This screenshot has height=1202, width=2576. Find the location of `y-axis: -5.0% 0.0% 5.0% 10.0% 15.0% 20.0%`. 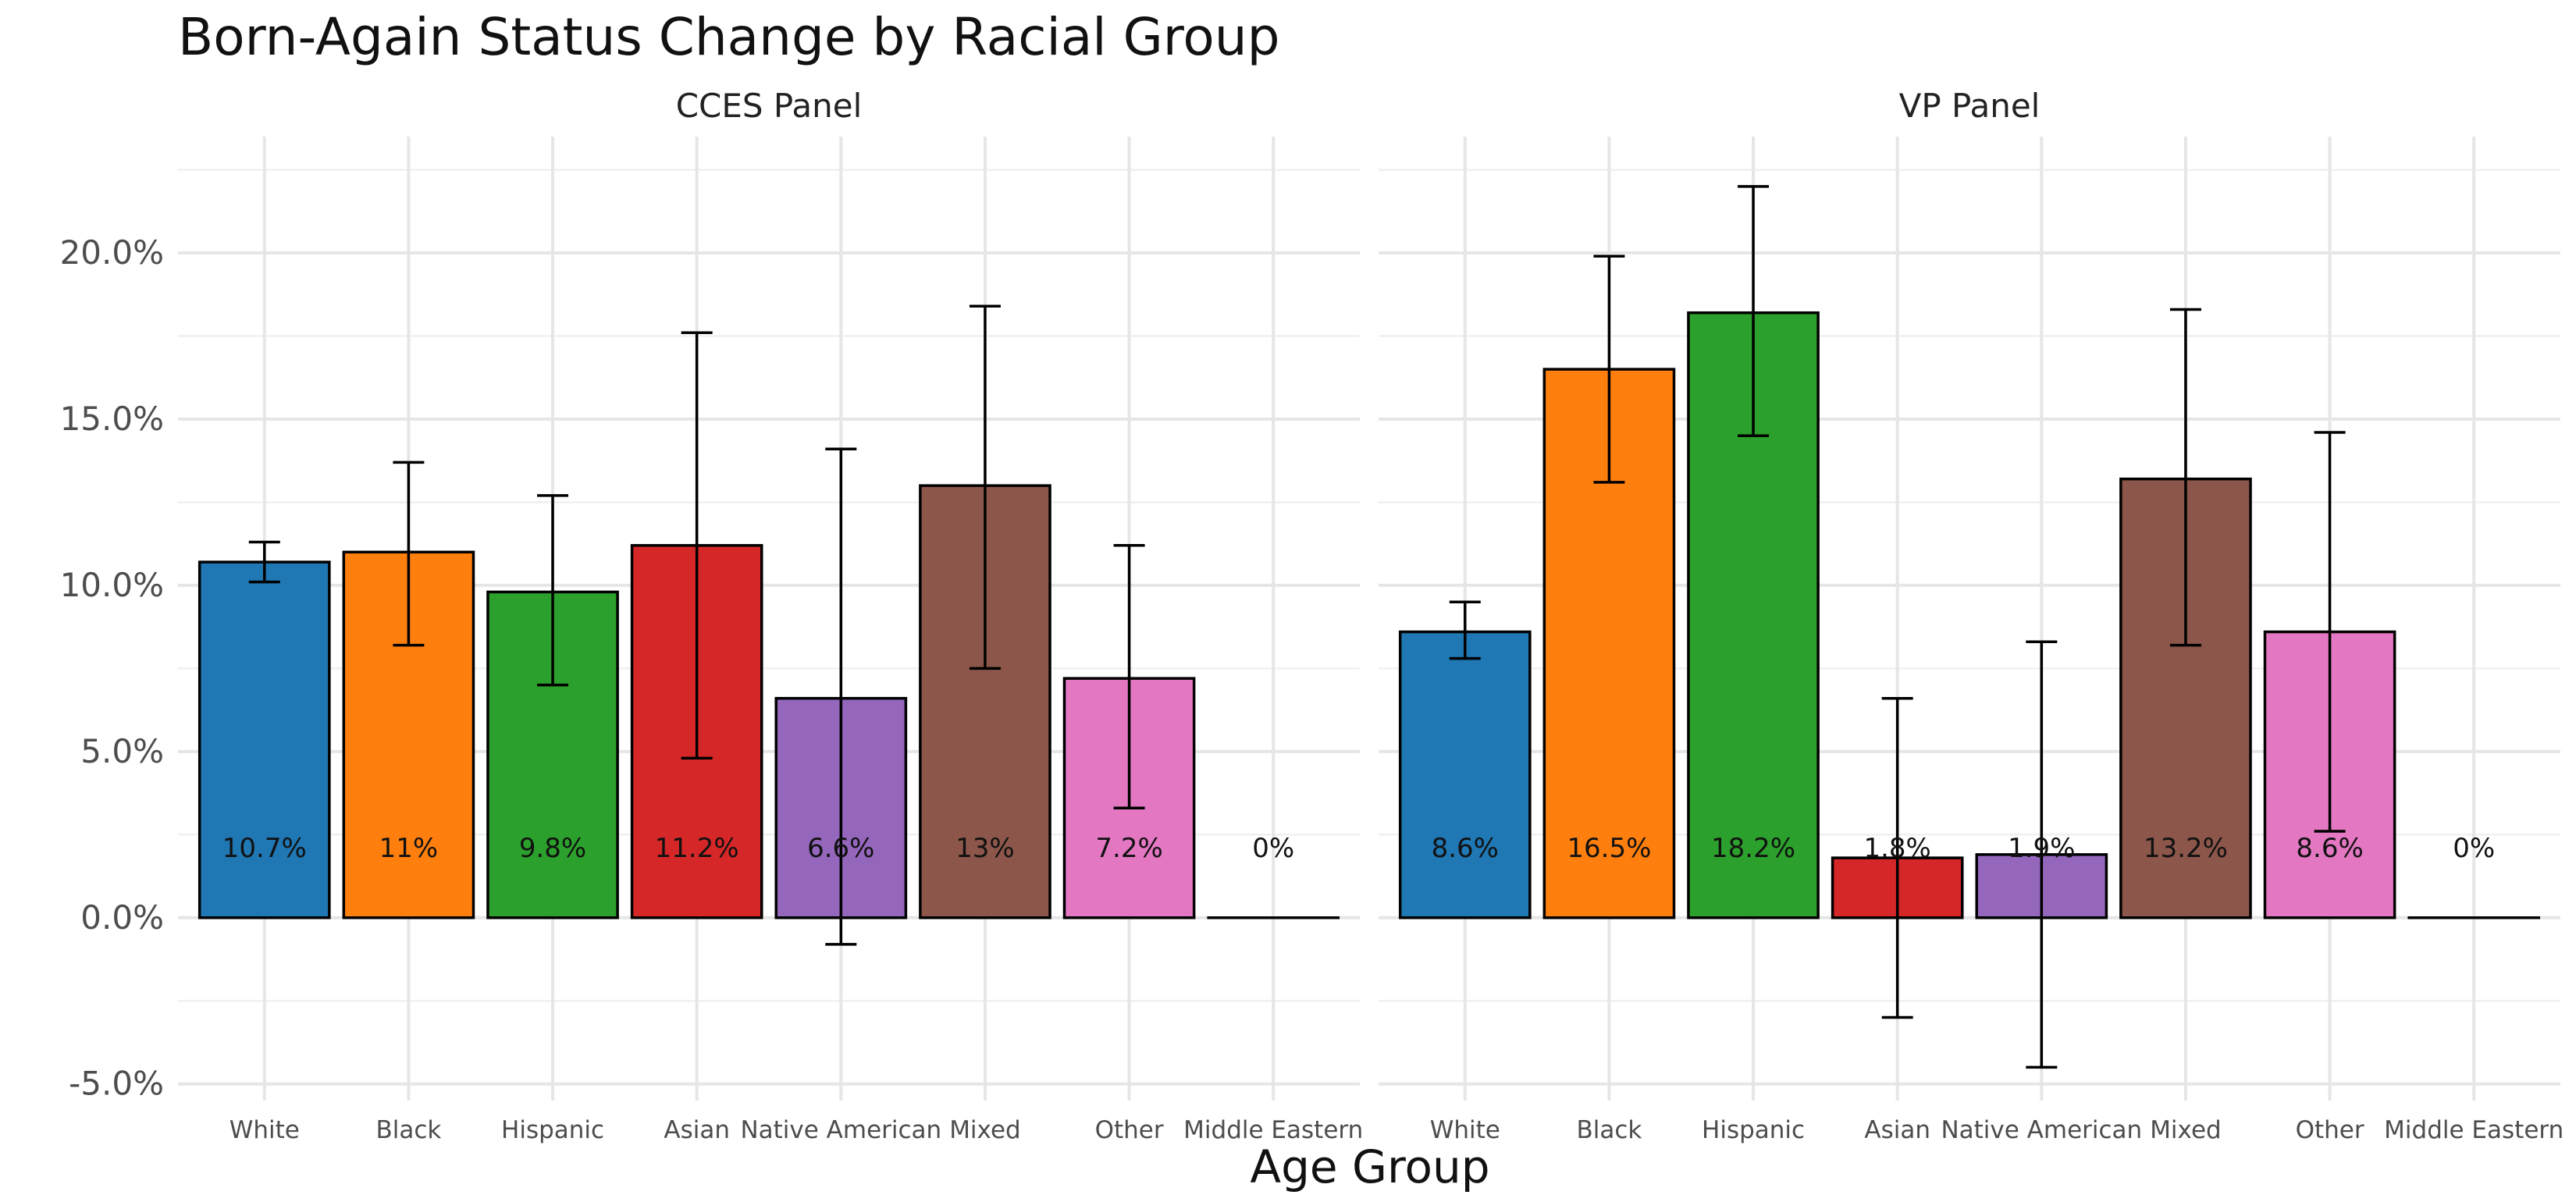

y-axis: -5.0% 0.0% 5.0% 10.0% 15.0% 20.0% is located at coordinates (112, 668).